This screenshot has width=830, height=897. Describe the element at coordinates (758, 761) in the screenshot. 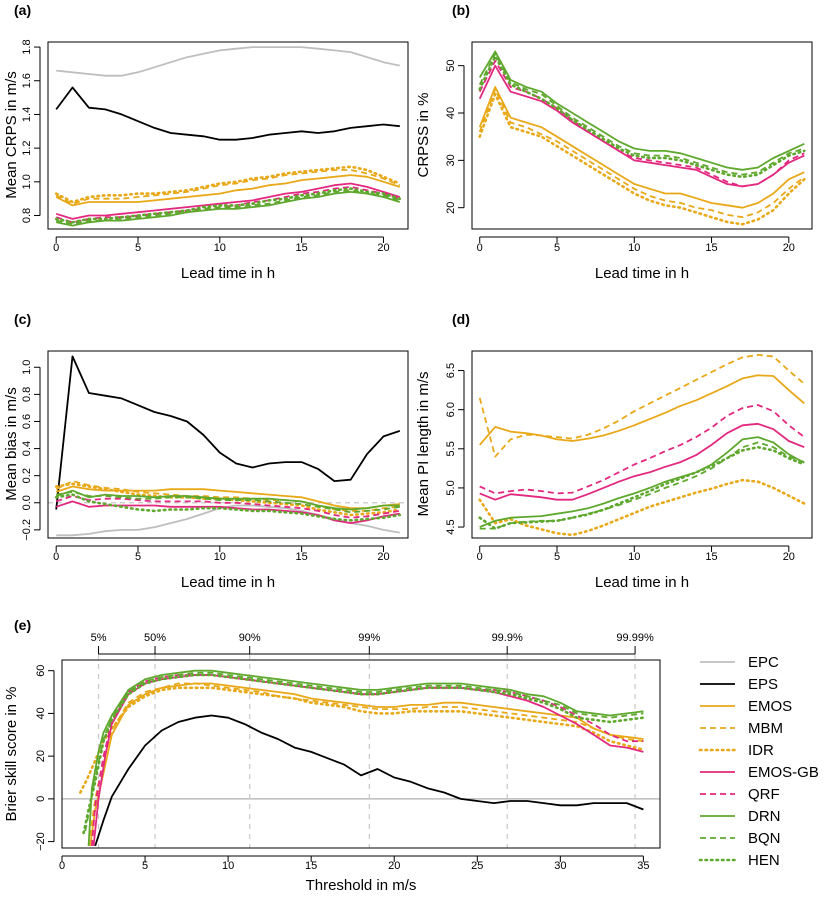

I see `legend: EPC EPS EMOS MBM IDR EMOS-GB QRF DRN BQN HEN` at that location.